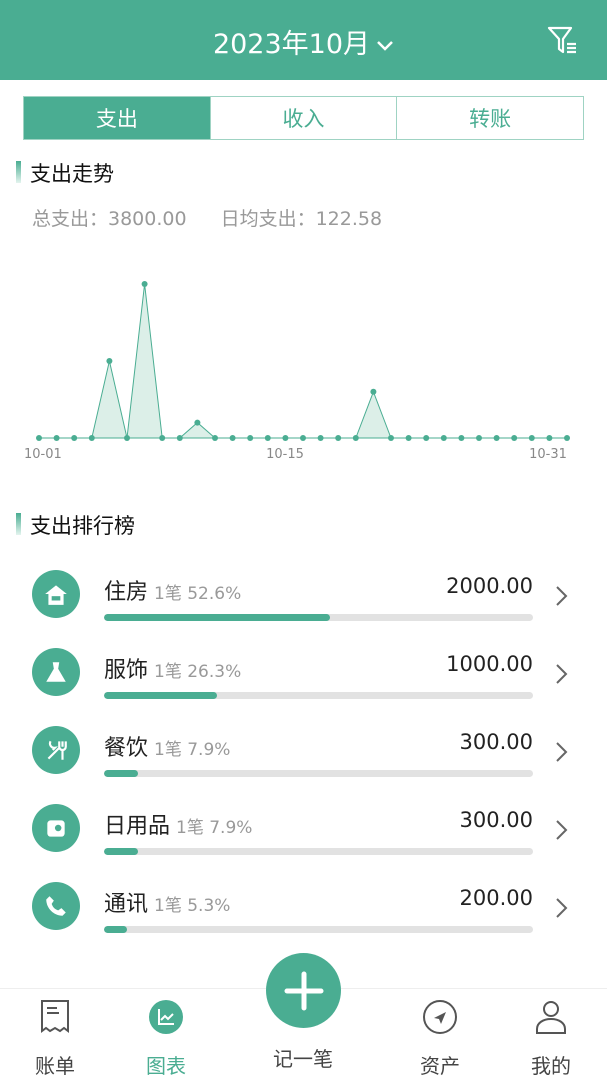 Image resolution: width=607 pixels, height=1080 pixels. I want to click on nav-add-label-wrap: 记一笔, so click(303, 1057).